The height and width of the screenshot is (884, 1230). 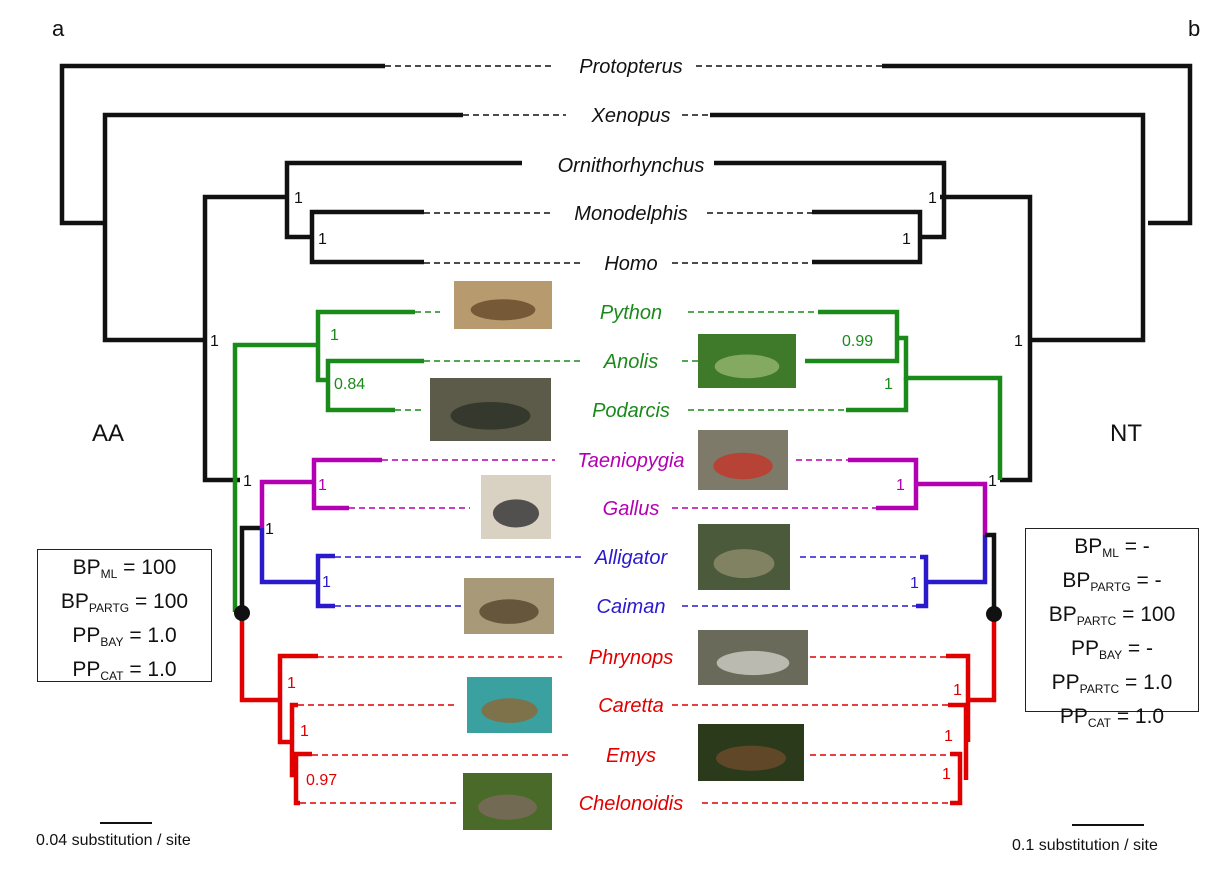 What do you see at coordinates (956, 778) in the screenshot?
I see `branch-r-emys` at bounding box center [956, 778].